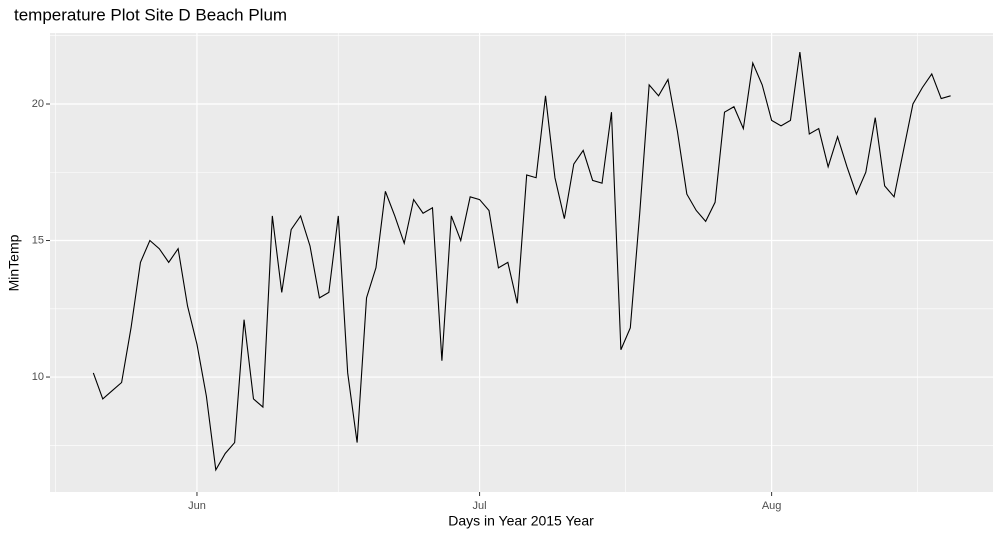 This screenshot has width=1004, height=538. I want to click on x-tick-label: Jul, so click(480, 506).